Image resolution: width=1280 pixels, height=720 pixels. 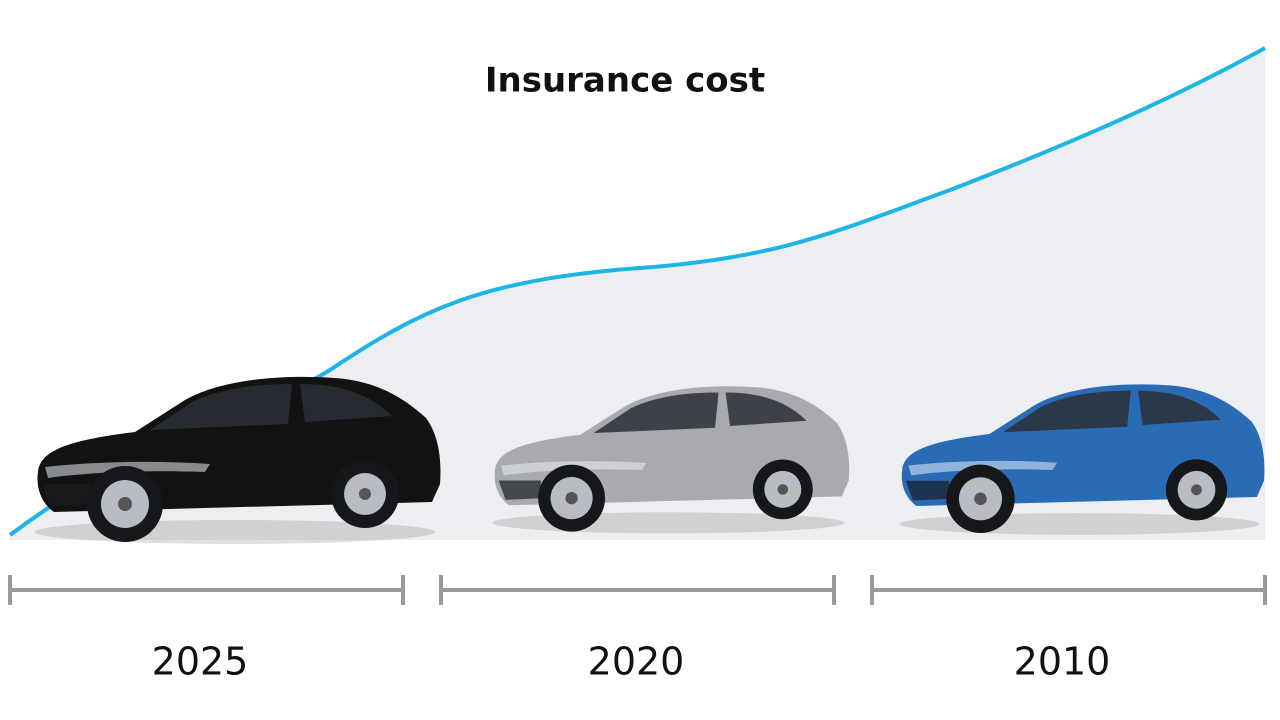 What do you see at coordinates (637, 590) in the screenshot?
I see `period-bars` at bounding box center [637, 590].